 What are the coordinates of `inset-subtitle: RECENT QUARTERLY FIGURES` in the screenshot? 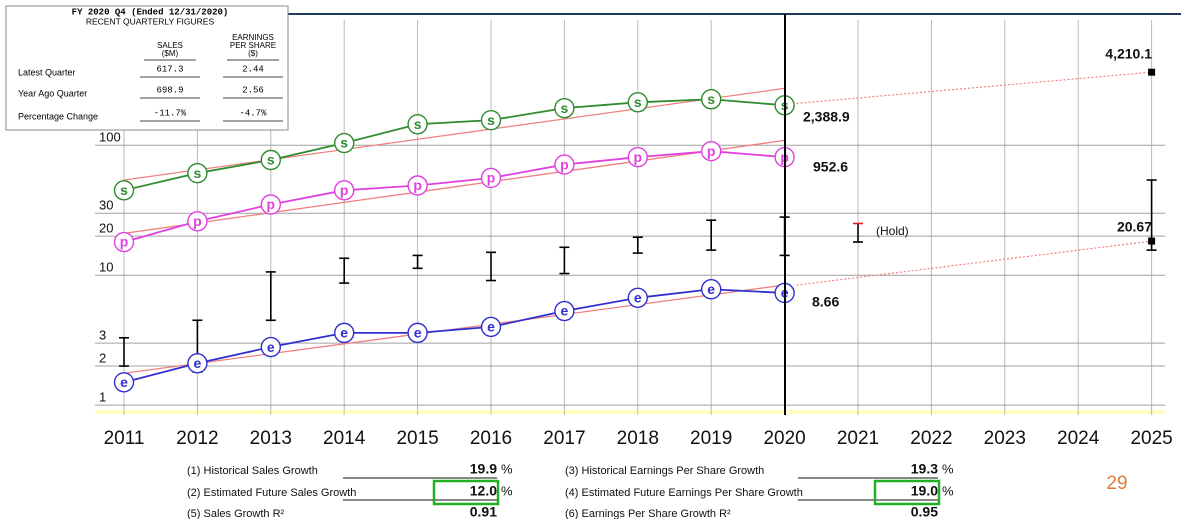 It's located at (150, 21).